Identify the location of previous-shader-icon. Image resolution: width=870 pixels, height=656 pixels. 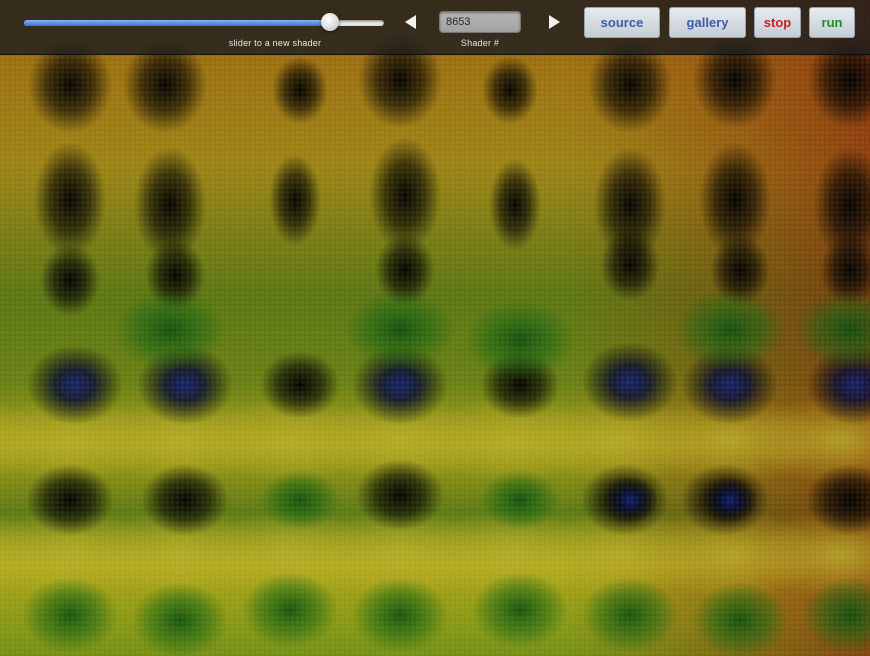
(411, 22).